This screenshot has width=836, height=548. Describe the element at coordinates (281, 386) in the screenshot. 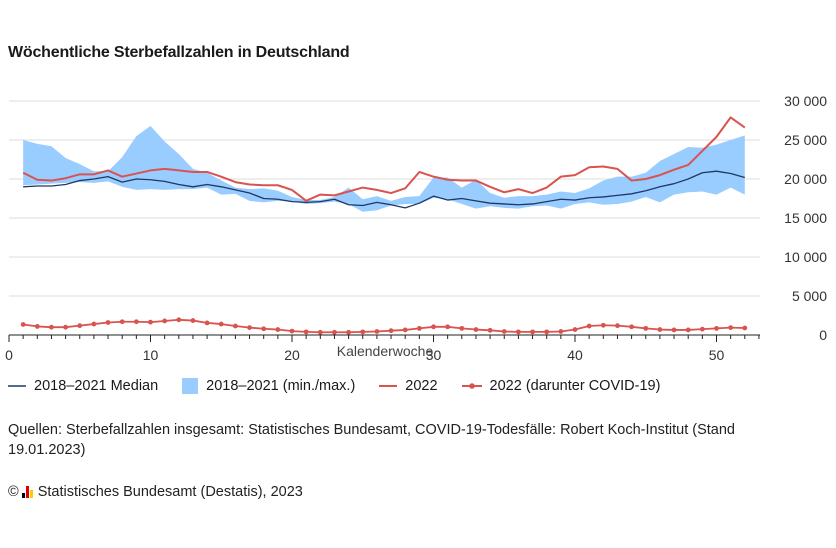

I see `legend-band-label: 2018–2021 (min./max.)` at that location.